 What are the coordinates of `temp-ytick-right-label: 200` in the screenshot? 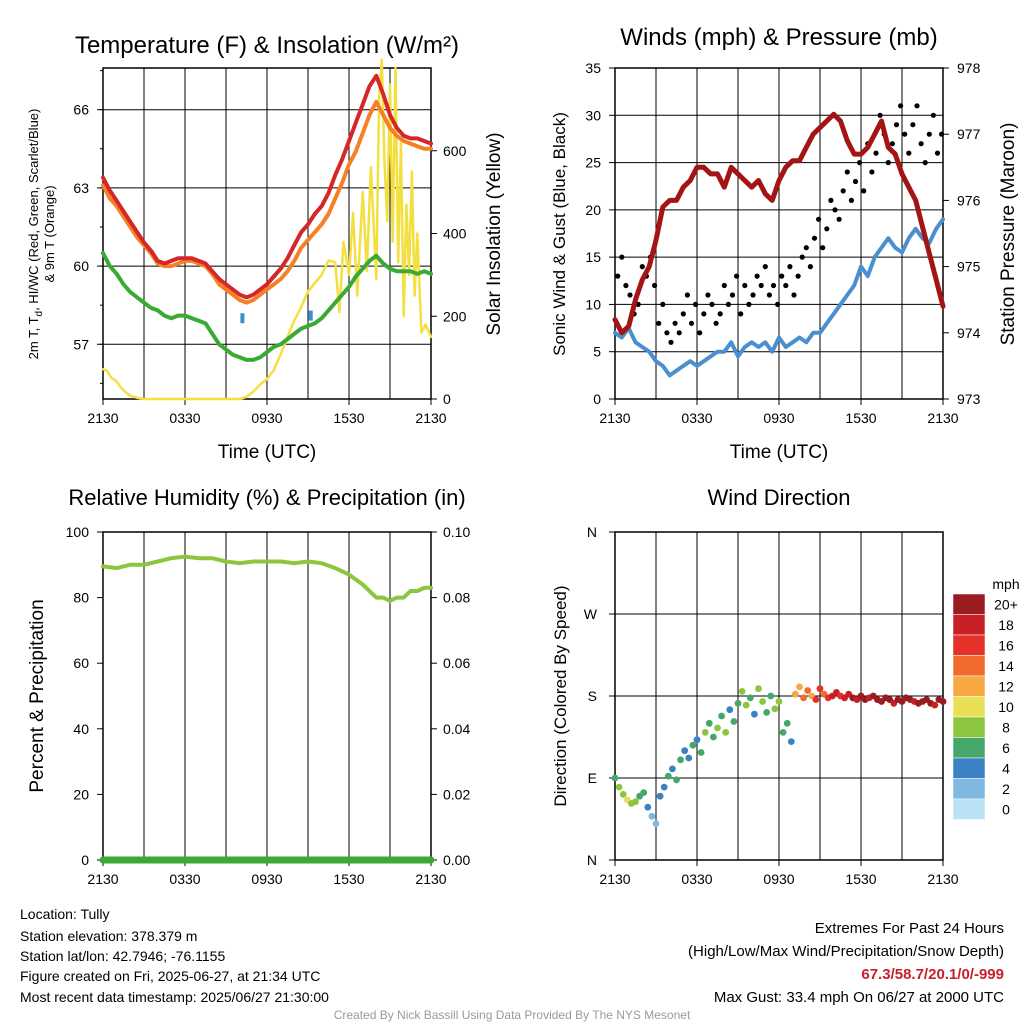 It's located at (455, 316).